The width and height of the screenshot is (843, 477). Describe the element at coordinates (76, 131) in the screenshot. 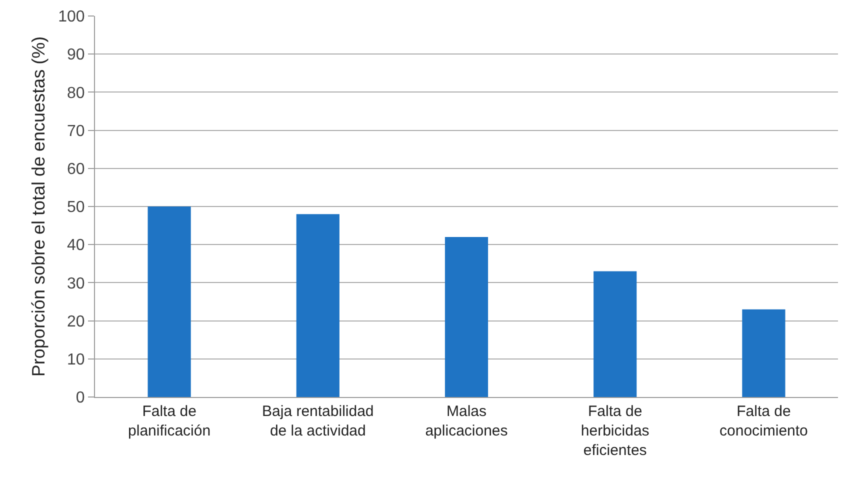

I see `y-tick-label: 70` at that location.